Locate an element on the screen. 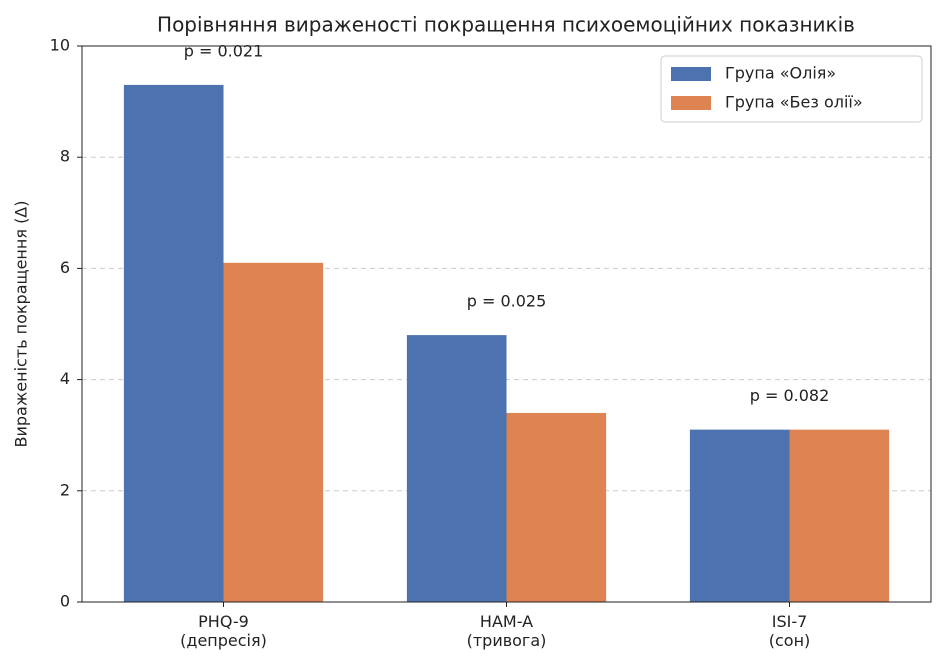 This screenshot has width=941, height=661. x-tick-label: HAM-A (тривога) is located at coordinates (507, 631).